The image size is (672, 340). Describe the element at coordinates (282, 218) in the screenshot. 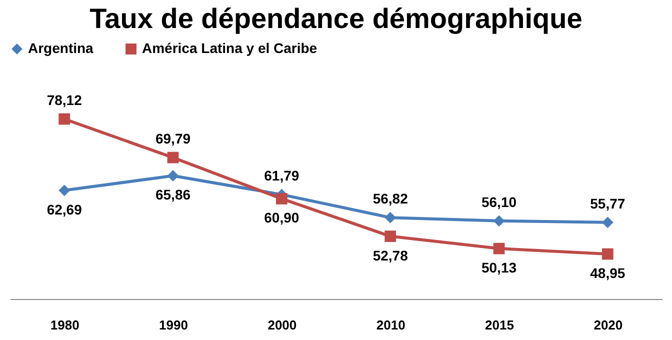

I see `data-label: 60,90` at that location.